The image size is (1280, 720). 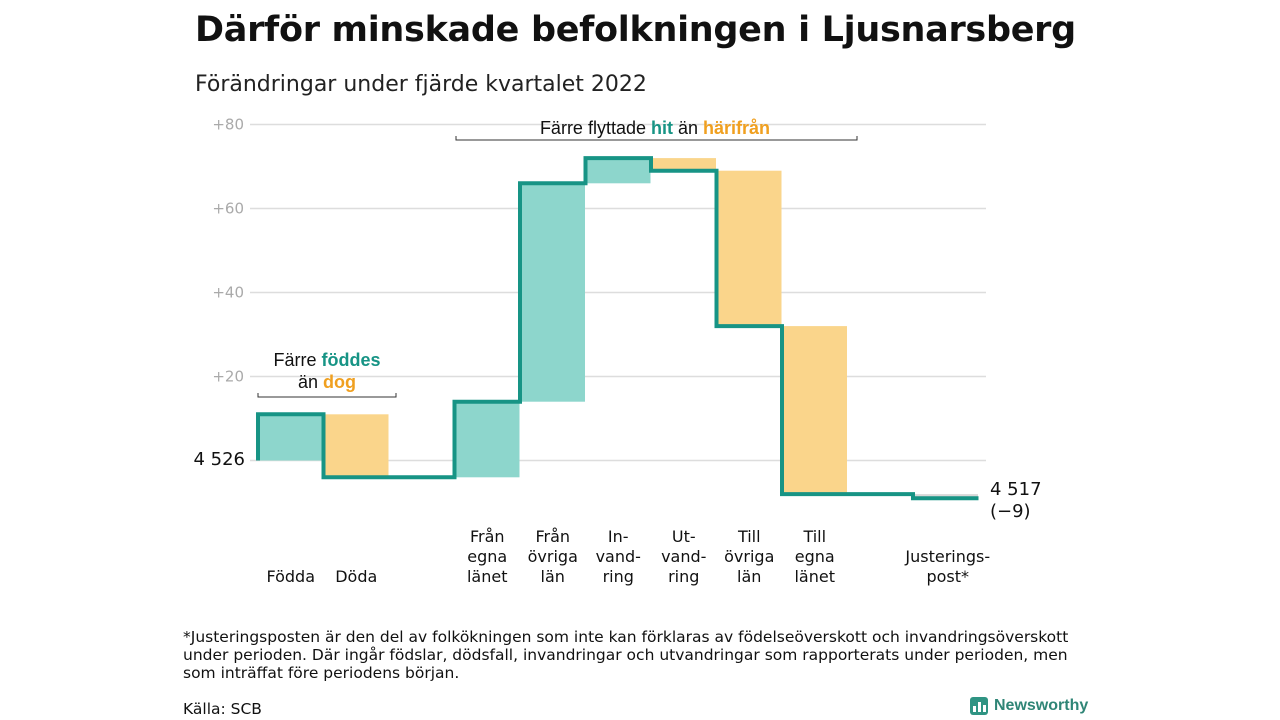 What do you see at coordinates (1010, 511) in the screenshot?
I see `end-change-label: (−9)` at bounding box center [1010, 511].